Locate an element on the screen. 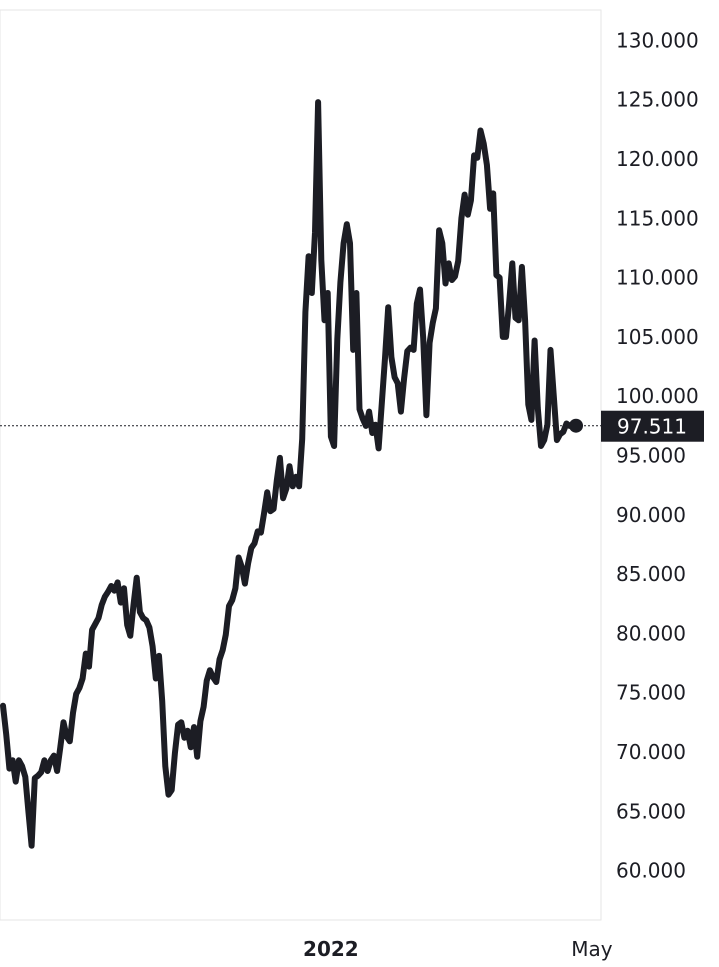  y-tick-label: 105.000 is located at coordinates (657, 337).